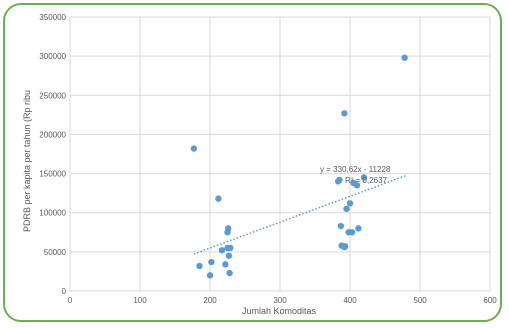  I want to click on x-tick-label: 0, so click(70, 300).